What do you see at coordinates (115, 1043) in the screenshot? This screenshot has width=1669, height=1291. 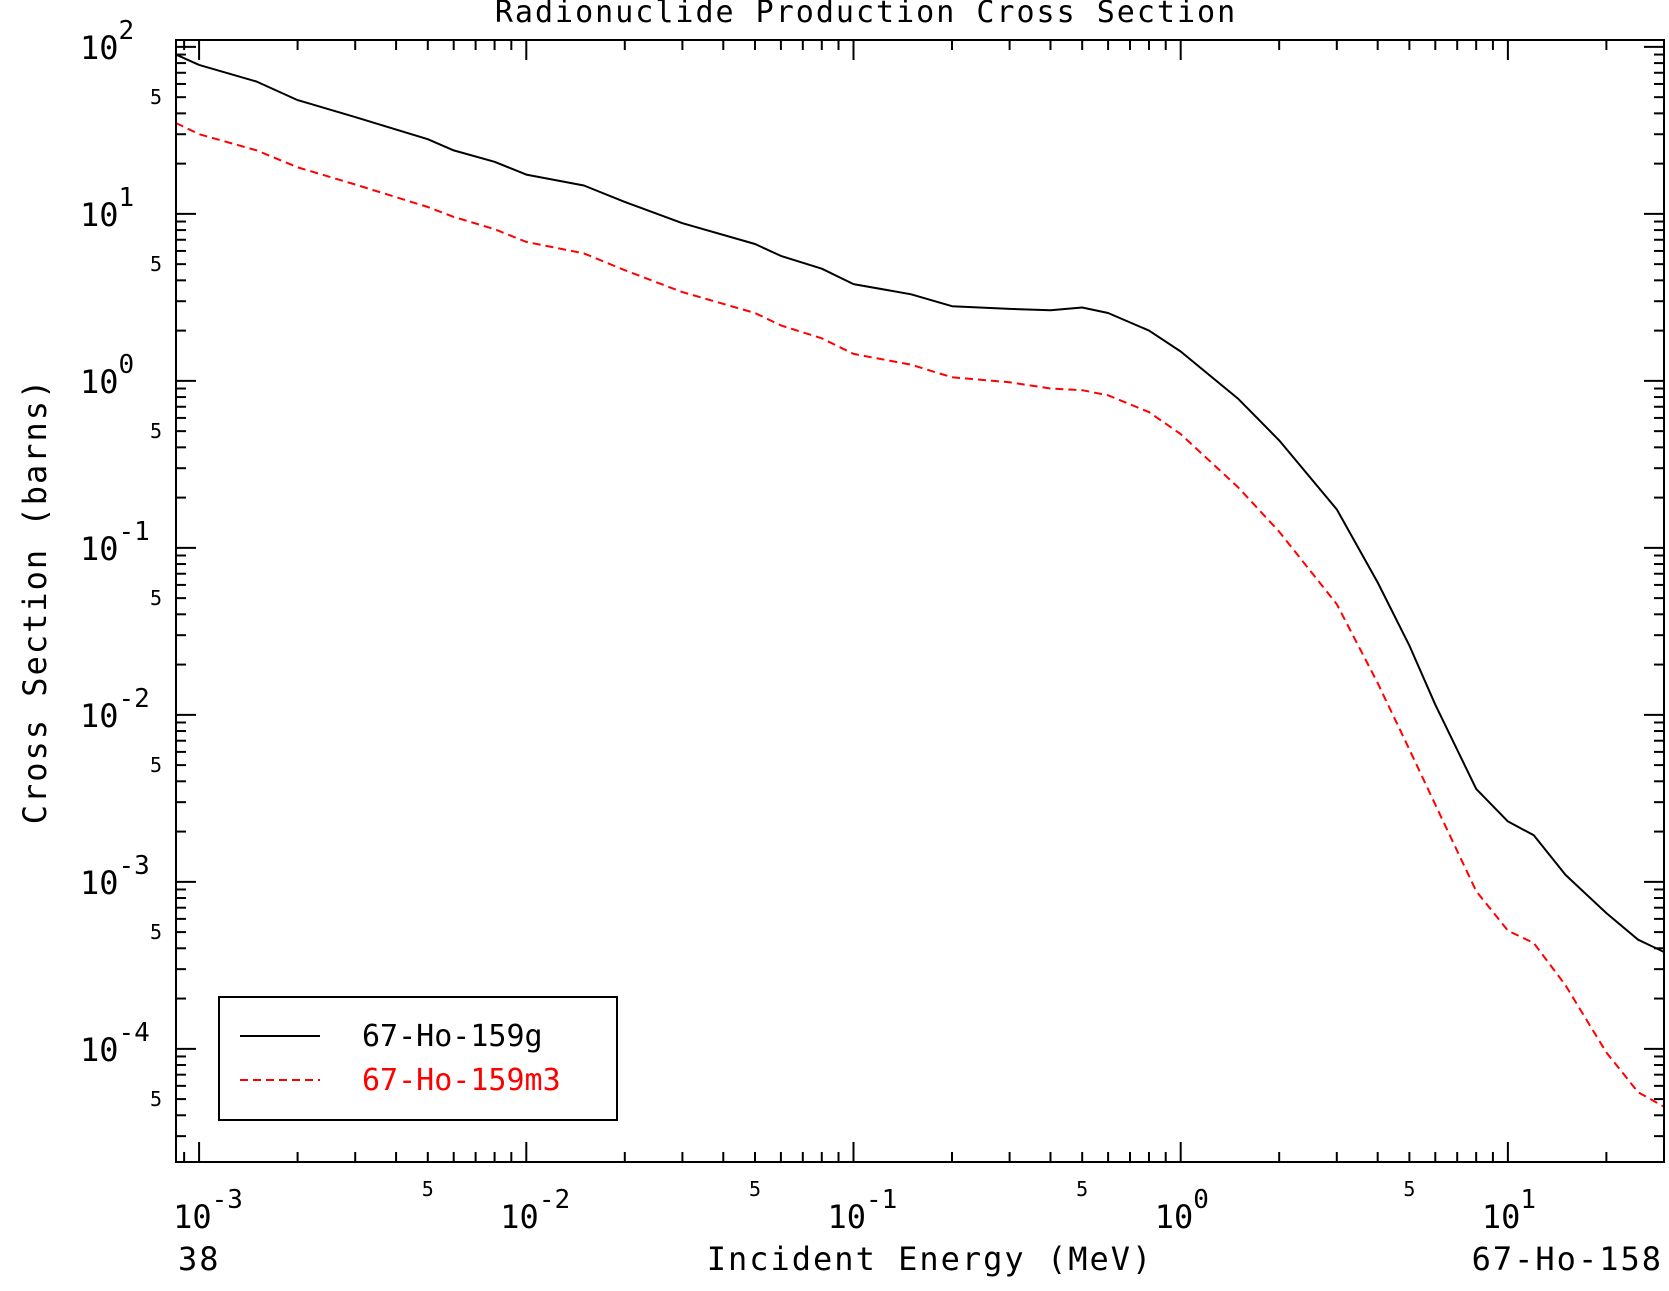 I see `y-tick-label: 10⁻⁴` at bounding box center [115, 1043].